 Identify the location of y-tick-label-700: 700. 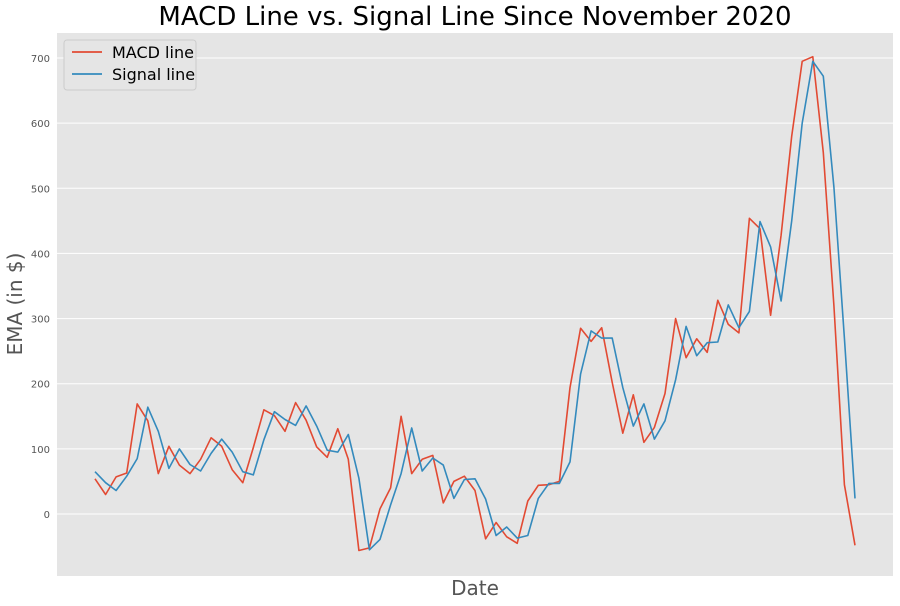
(40, 59).